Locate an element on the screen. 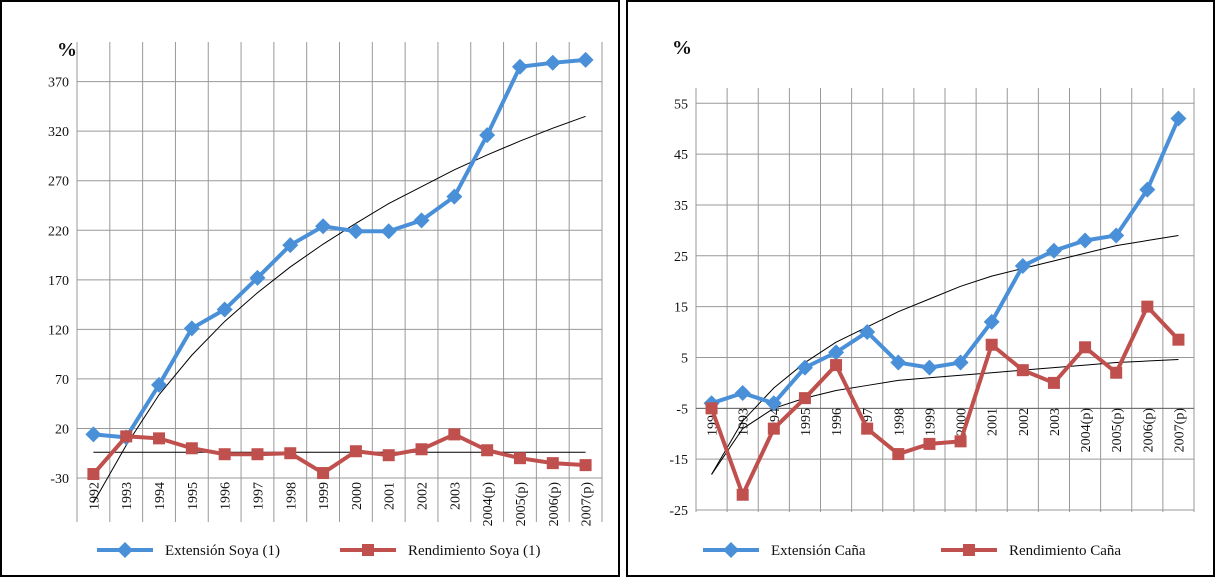  y-tick-label: 15 is located at coordinates (681, 308).